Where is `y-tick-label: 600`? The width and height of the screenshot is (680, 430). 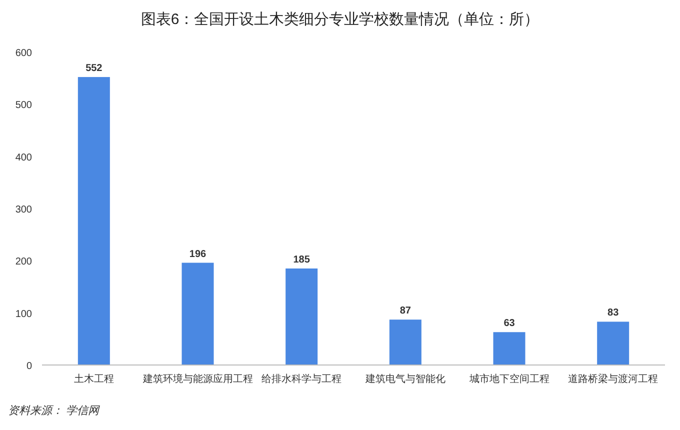 y-tick-label: 600 is located at coordinates (23, 53).